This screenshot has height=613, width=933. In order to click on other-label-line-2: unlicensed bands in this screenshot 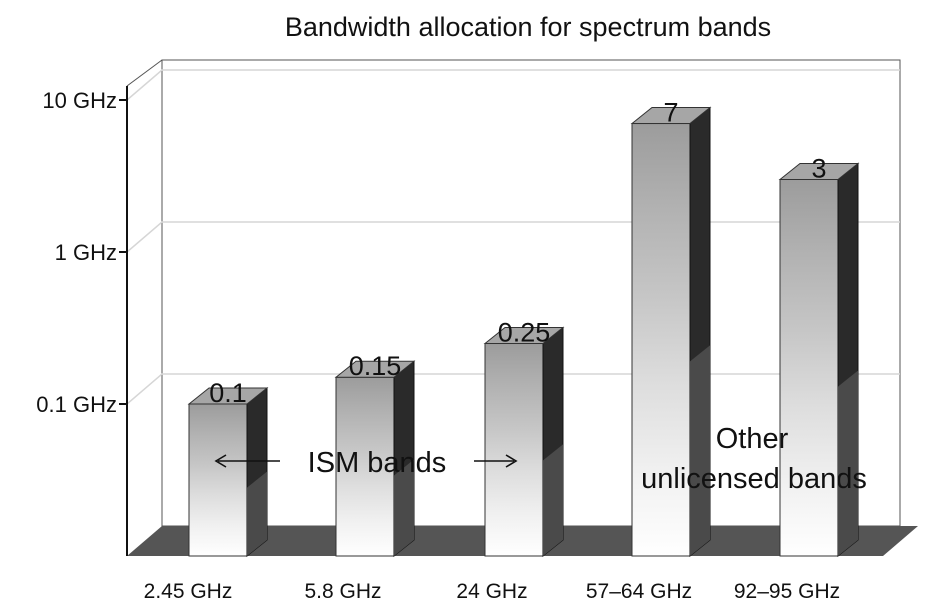, I will do `click(754, 479)`.